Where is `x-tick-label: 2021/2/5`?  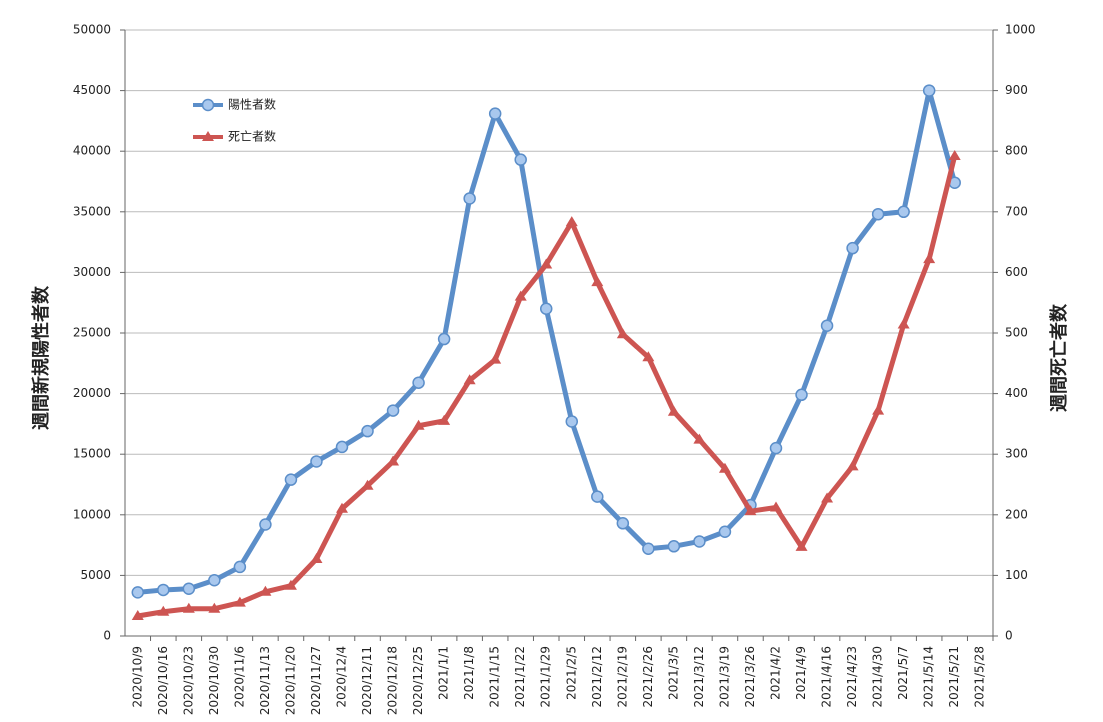
x-tick-label: 2021/2/5 is located at coordinates (571, 673).